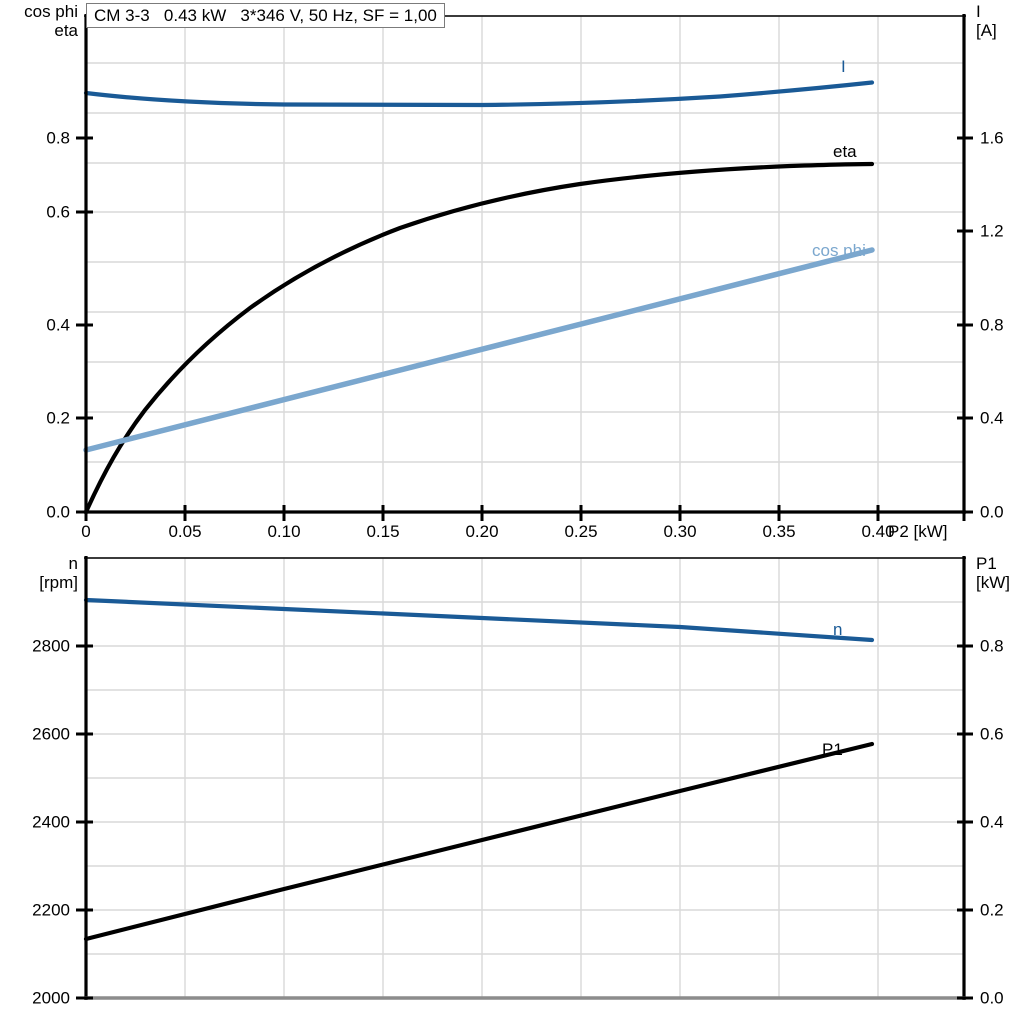  What do you see at coordinates (992, 325) in the screenshot?
I see `top-right-tick-2: 0.8` at bounding box center [992, 325].